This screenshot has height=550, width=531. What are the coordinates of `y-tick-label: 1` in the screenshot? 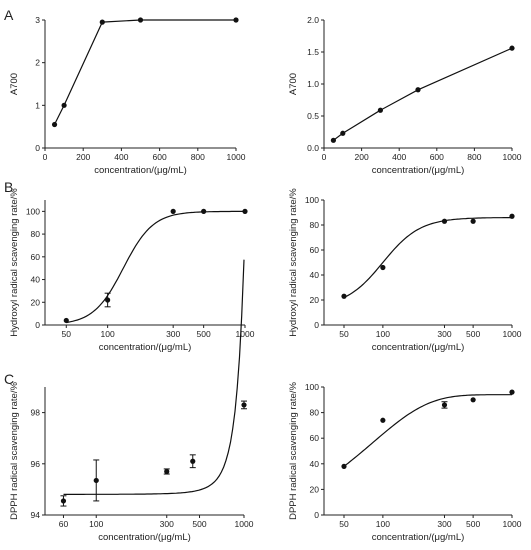 It's located at (37, 105).